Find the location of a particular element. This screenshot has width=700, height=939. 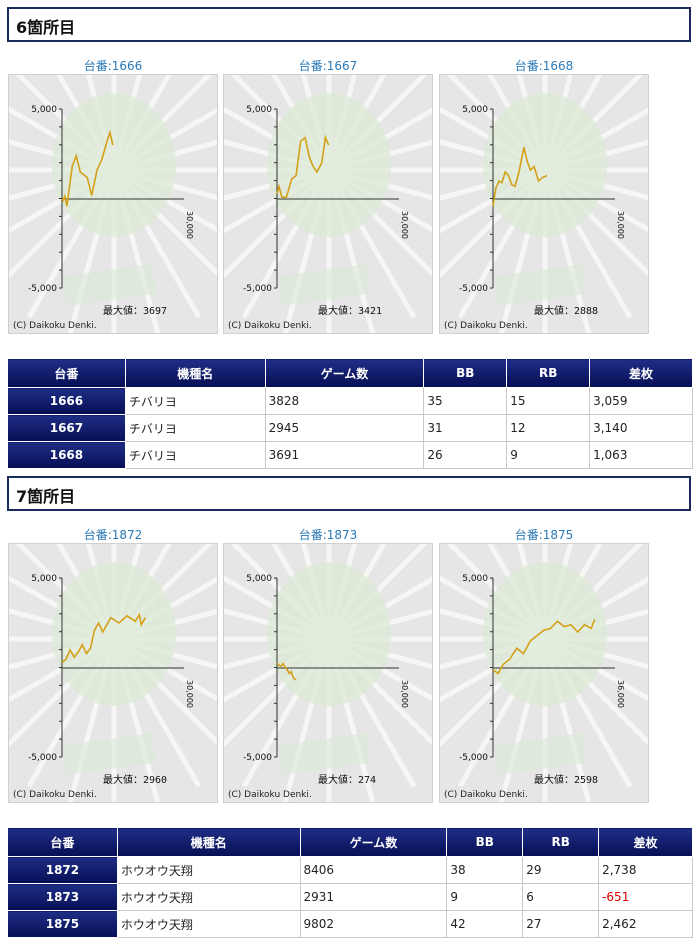

table-row: 1872 ホウオウ天翔 8406 38 29 2,738 is located at coordinates (350, 870).